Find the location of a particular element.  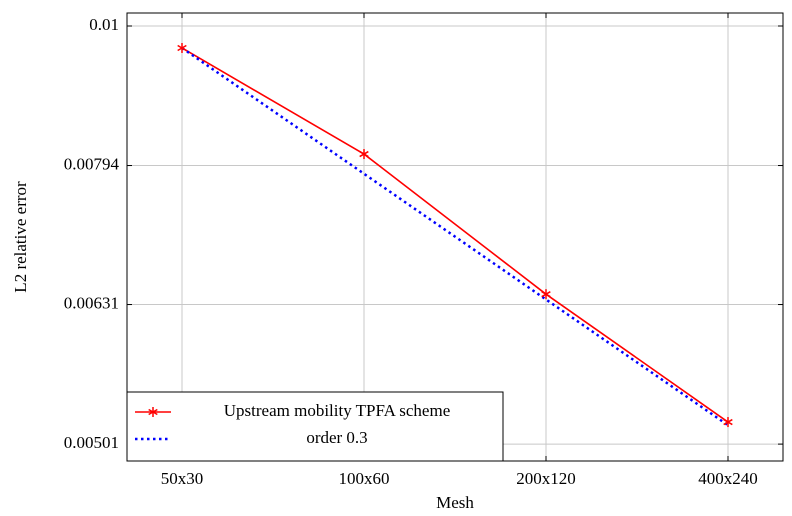

y-tick-label: 0.00501 is located at coordinates (91, 442).